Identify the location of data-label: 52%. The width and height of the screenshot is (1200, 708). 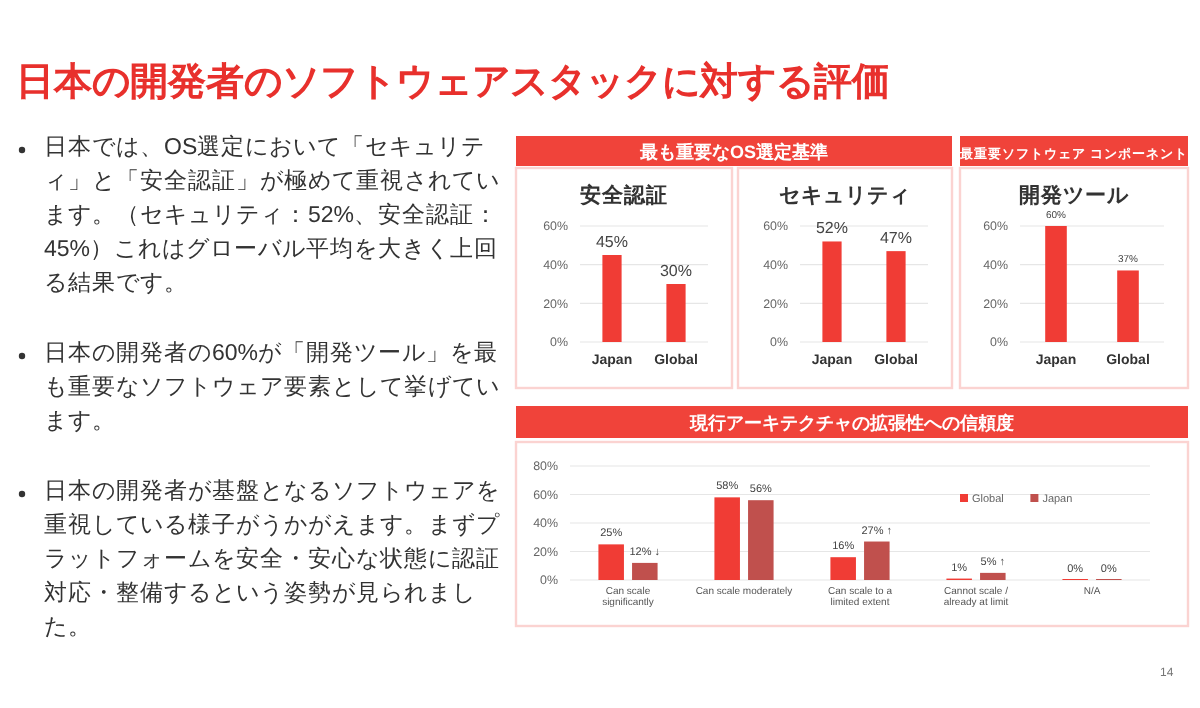
(832, 228).